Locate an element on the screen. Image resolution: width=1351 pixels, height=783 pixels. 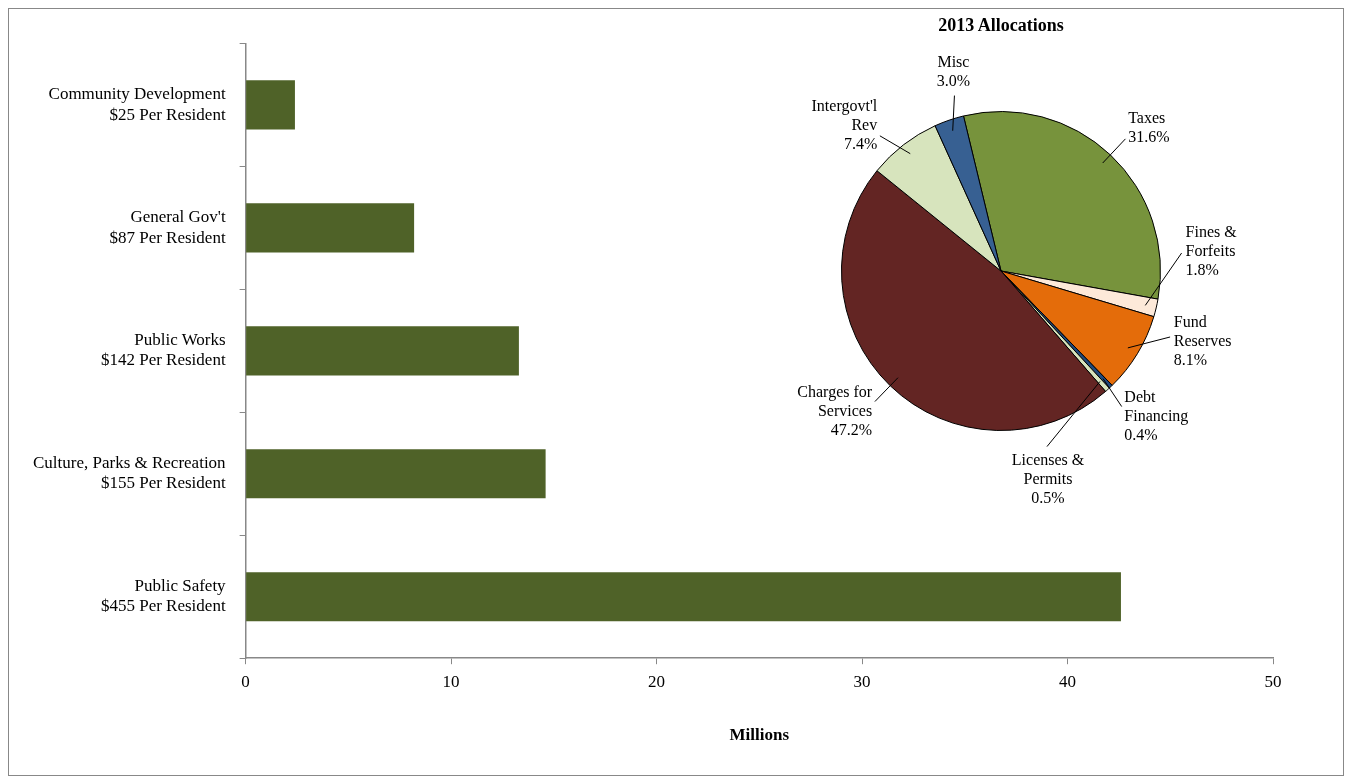
data-label: 1.8% is located at coordinates (1202, 269).